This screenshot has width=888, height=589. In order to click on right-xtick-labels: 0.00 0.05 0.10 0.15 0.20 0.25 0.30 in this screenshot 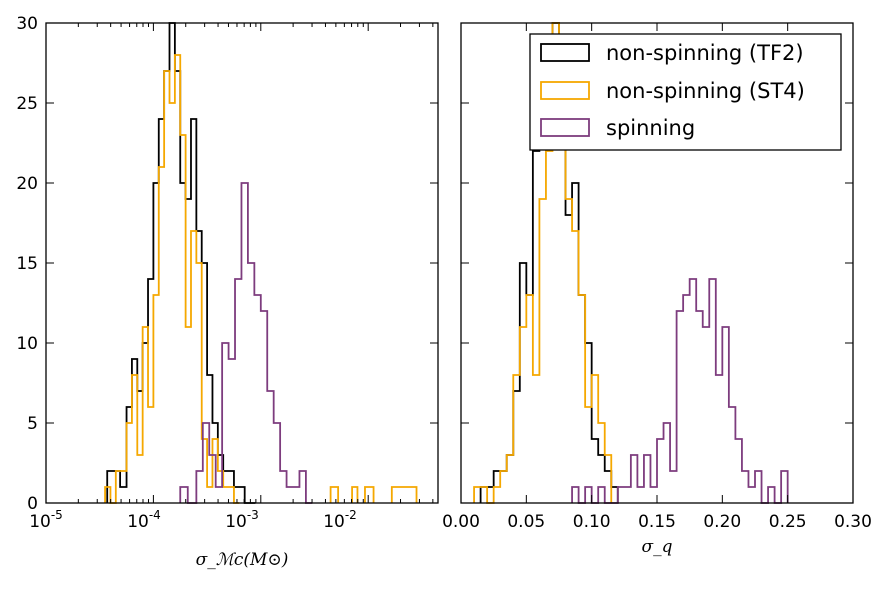, I will do `click(657, 522)`.